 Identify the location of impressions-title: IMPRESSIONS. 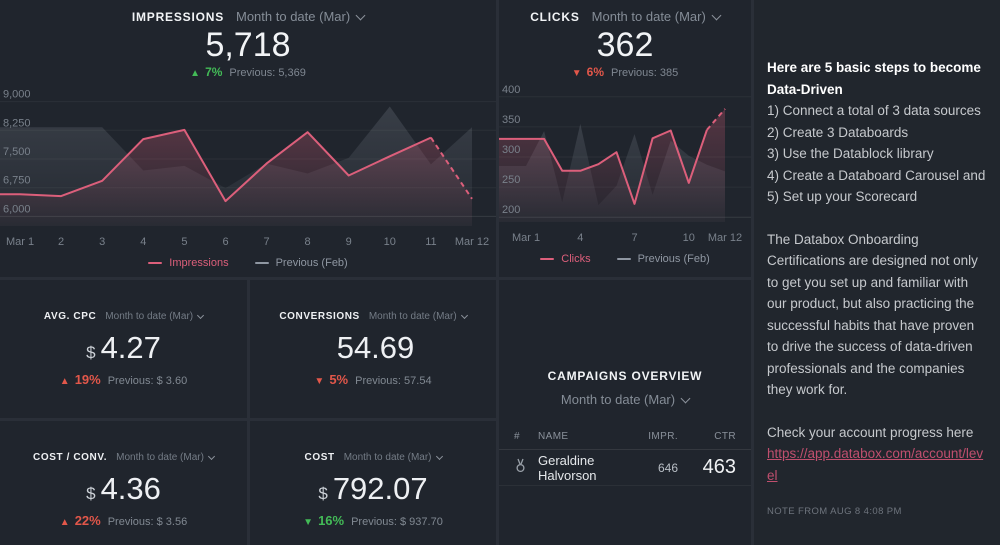
(177, 16).